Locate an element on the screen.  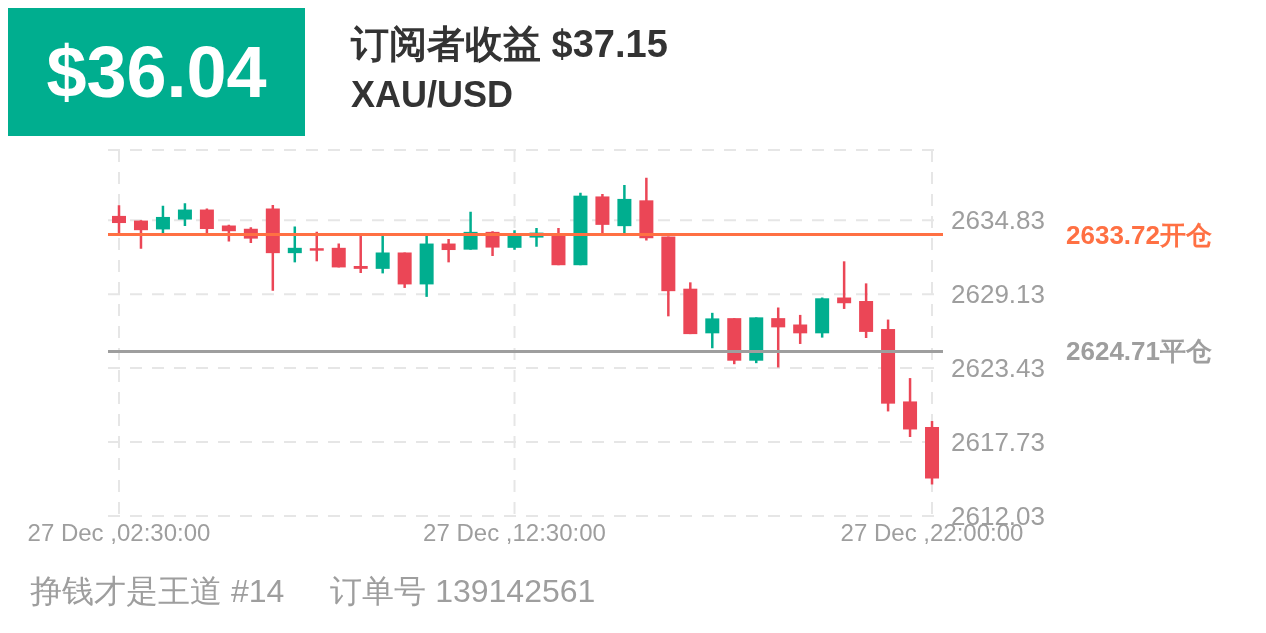
chart-subtitle: XAU/USD is located at coordinates (433, 95).